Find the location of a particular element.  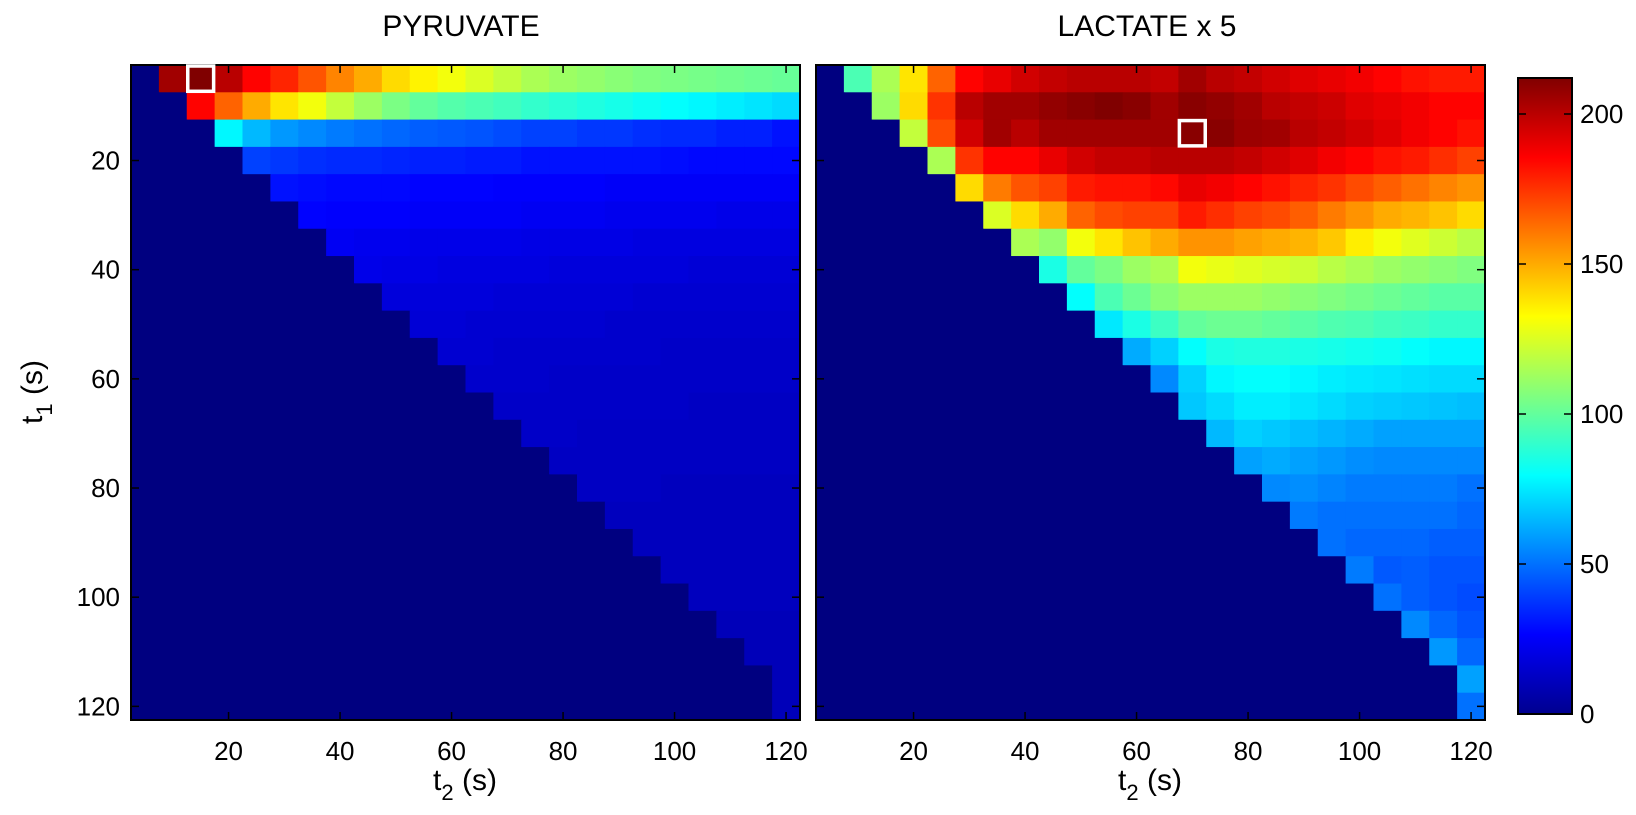

x-tick-labels-pyruvate: 20 40 60 80 100 120 is located at coordinates (511, 751).